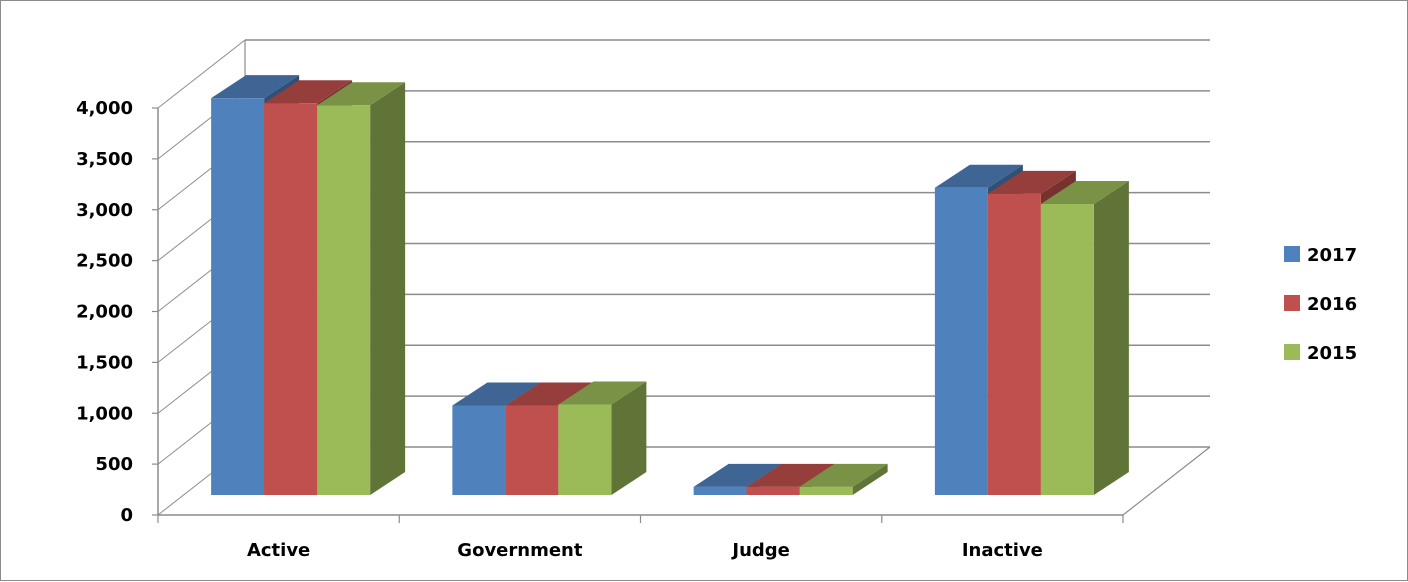 This screenshot has height=582, width=1408. What do you see at coordinates (640, 538) in the screenshot?
I see `x-axis: Active Government Judge Inactive` at bounding box center [640, 538].